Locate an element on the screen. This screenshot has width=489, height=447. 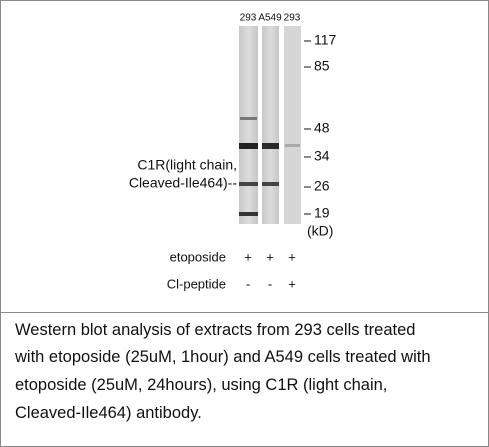
marker-label: 34 is located at coordinates (322, 156).